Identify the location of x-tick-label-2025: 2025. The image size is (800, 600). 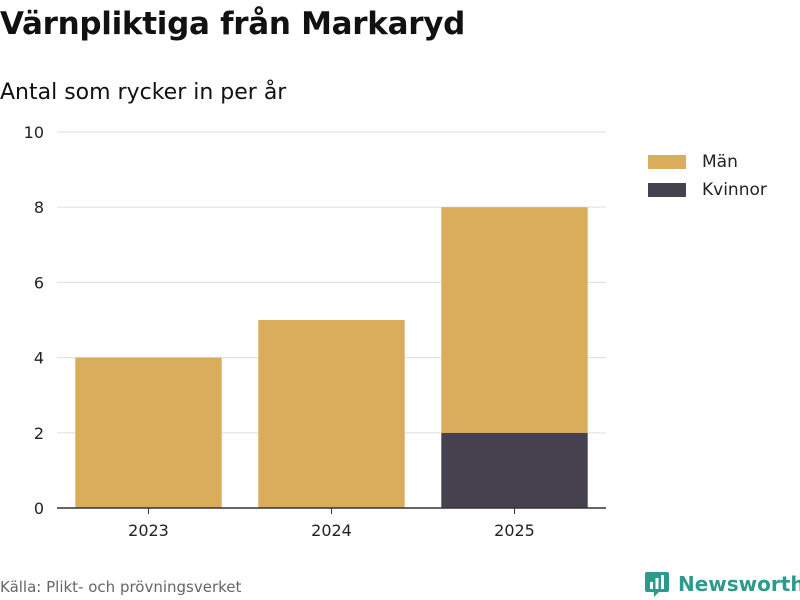
(514, 530).